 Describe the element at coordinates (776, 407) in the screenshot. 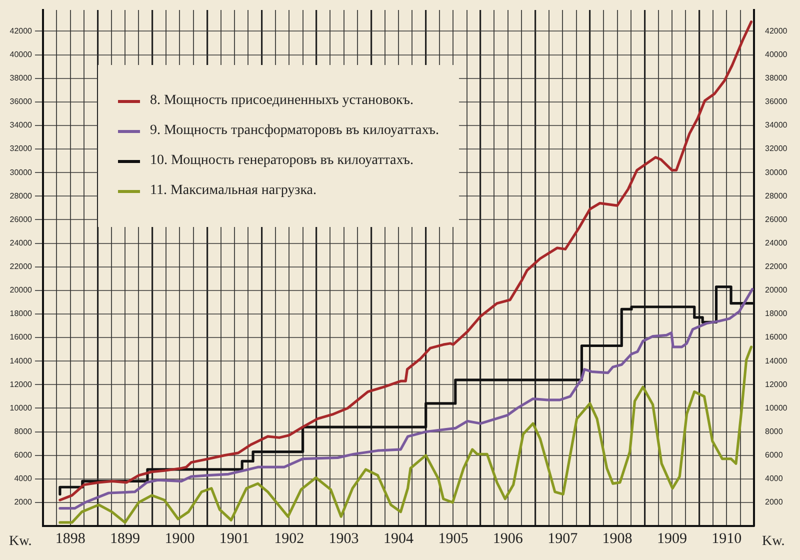

I see `y2-tick-label: 10000` at that location.